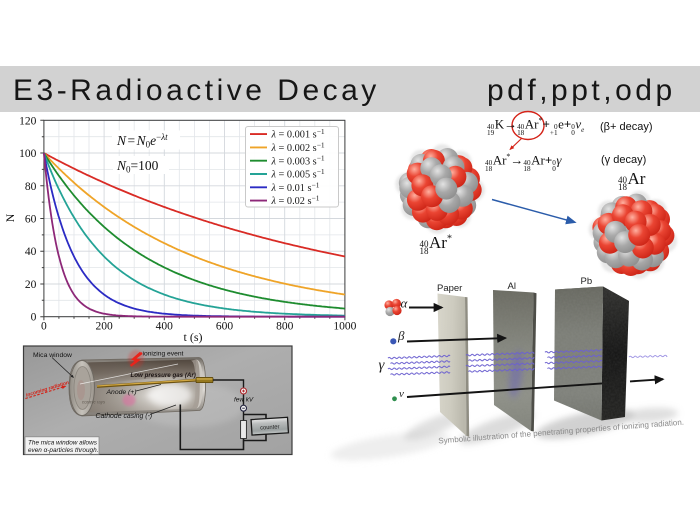 The height and width of the screenshot is (525, 700). I want to click on svg-text: Paper, so click(449, 288).